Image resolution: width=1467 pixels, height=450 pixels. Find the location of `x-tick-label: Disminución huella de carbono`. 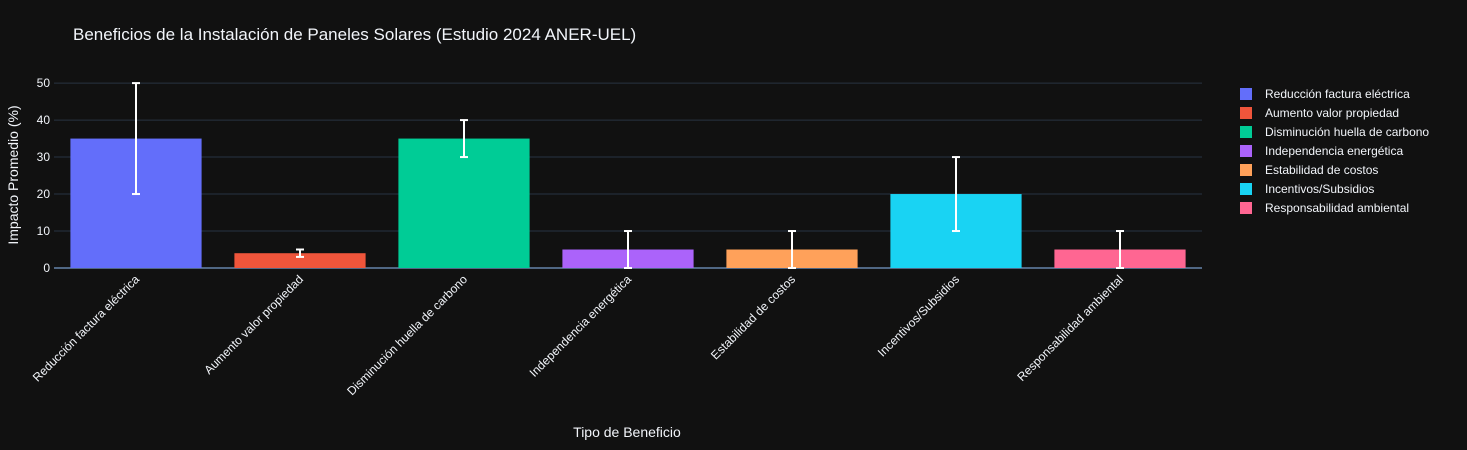

x-tick-label: Disminución huella de carbono is located at coordinates (407, 335).